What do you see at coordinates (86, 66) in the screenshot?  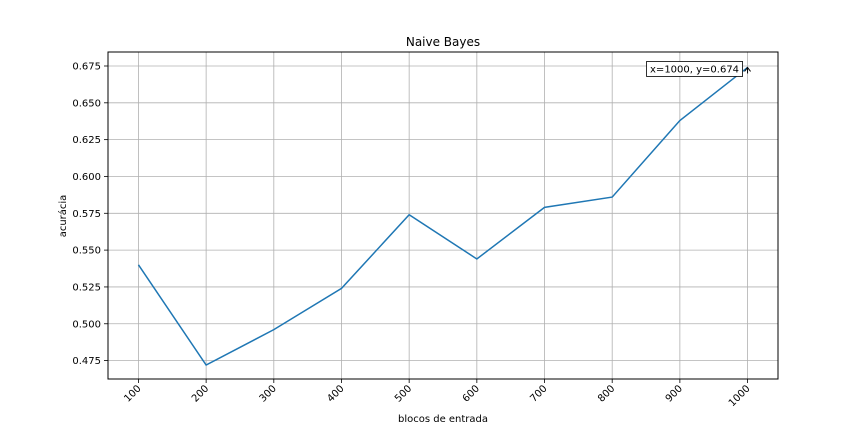 I see `y-tick-label: 0.675` at bounding box center [86, 66].